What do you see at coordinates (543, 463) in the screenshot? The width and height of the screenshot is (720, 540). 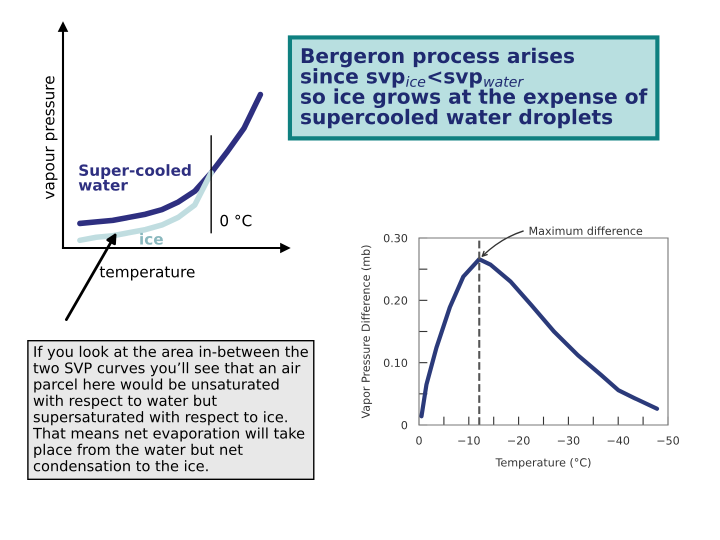 I see `x-axis-title: Temperature (°C)` at bounding box center [543, 463].